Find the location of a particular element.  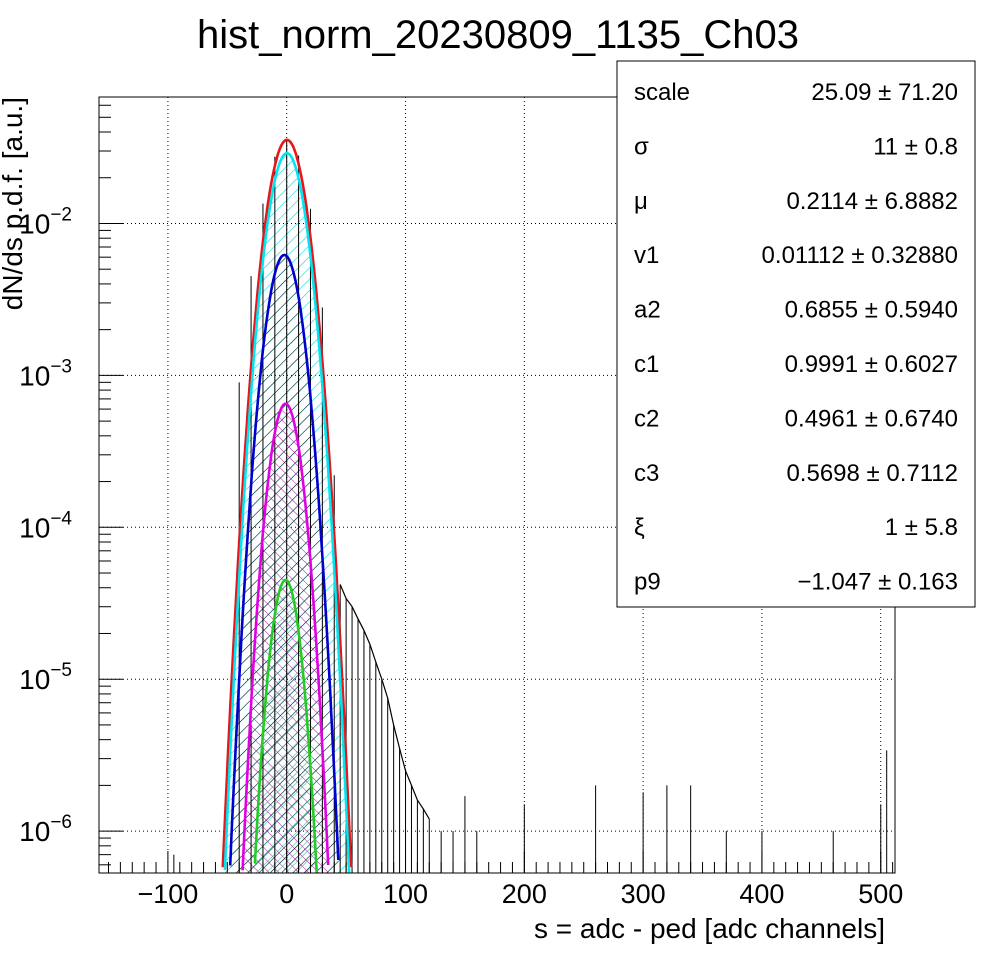

stats-param-value: 25.09 ± 71.20 is located at coordinates (884, 92).